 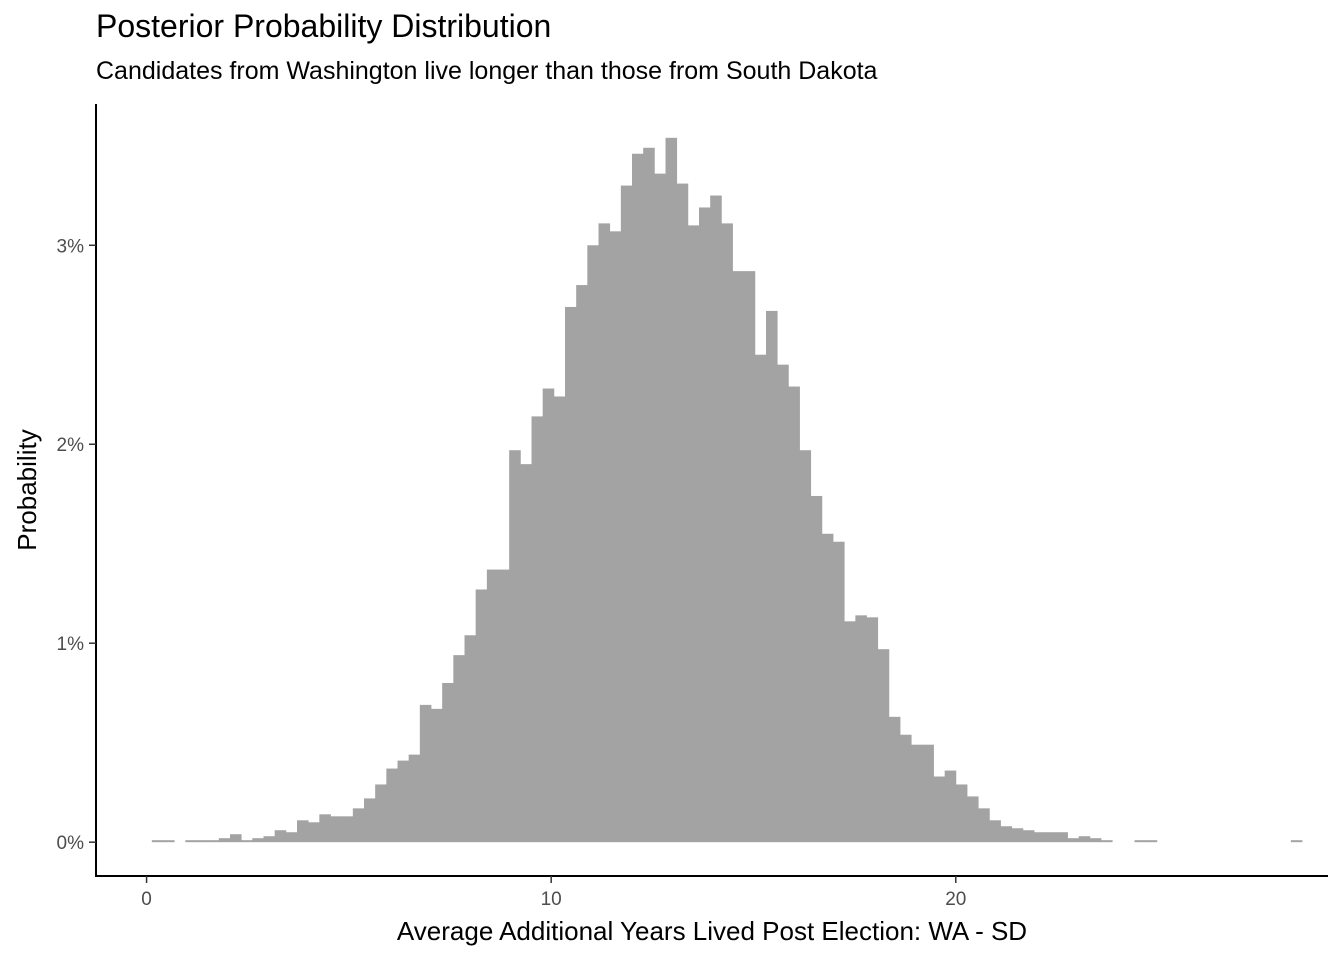 What do you see at coordinates (71, 644) in the screenshot?
I see `y-tick-label: 1%` at bounding box center [71, 644].